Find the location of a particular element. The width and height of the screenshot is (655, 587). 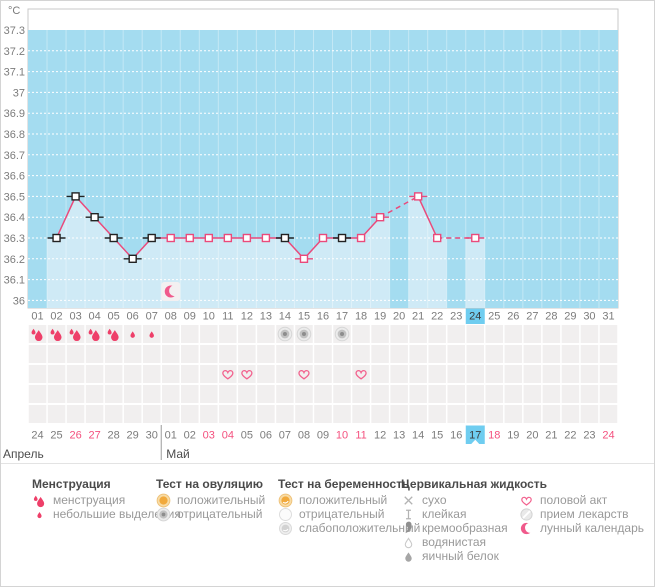

date-cell-02: 02 is located at coordinates (190, 436).